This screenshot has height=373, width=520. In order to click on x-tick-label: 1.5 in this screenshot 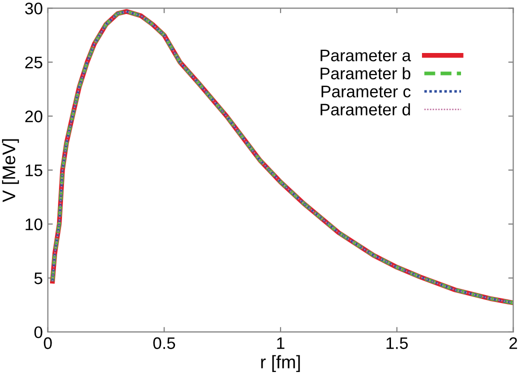, I will do `click(397, 343)`.